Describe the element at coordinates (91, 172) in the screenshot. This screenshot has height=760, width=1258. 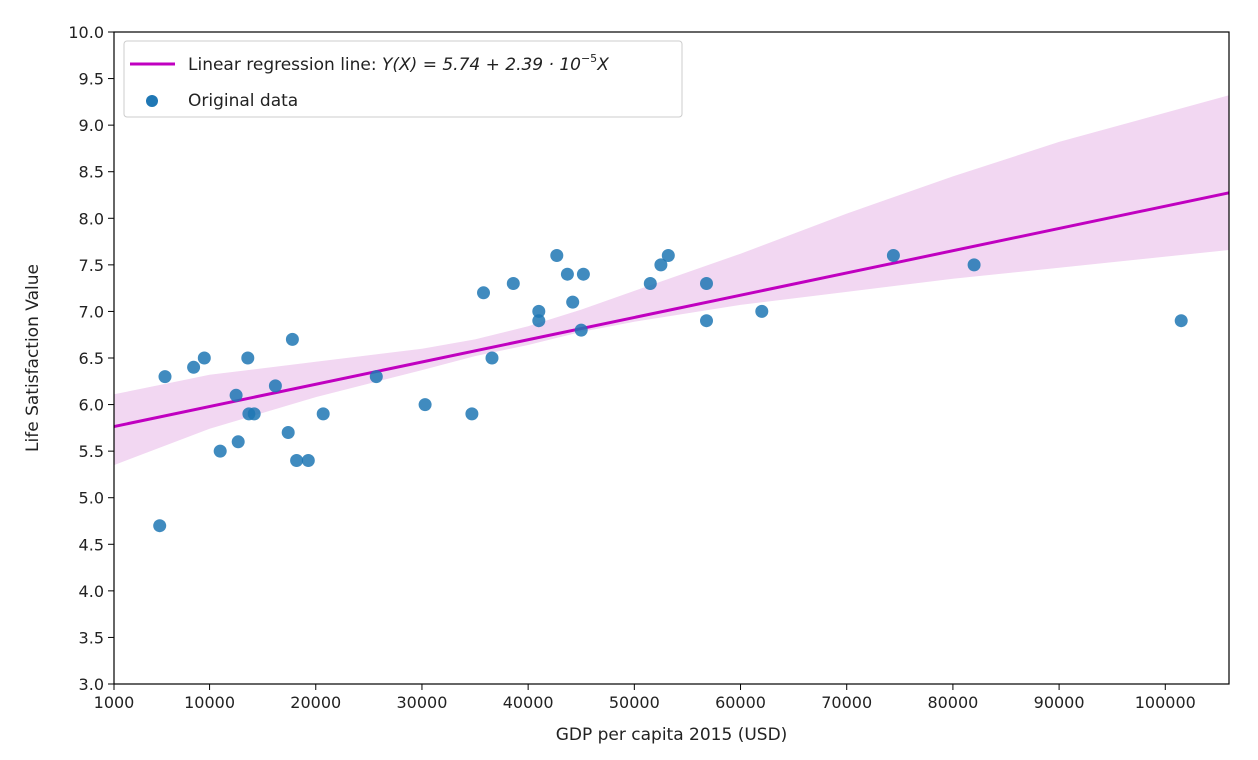
I see `y-tick-label: 8.5` at that location.